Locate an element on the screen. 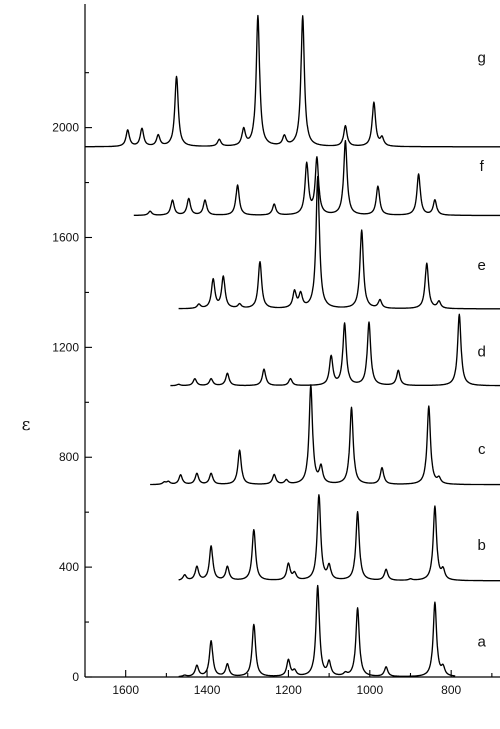 This screenshot has height=729, width=500. spectrum-trace-c is located at coordinates (324, 435).